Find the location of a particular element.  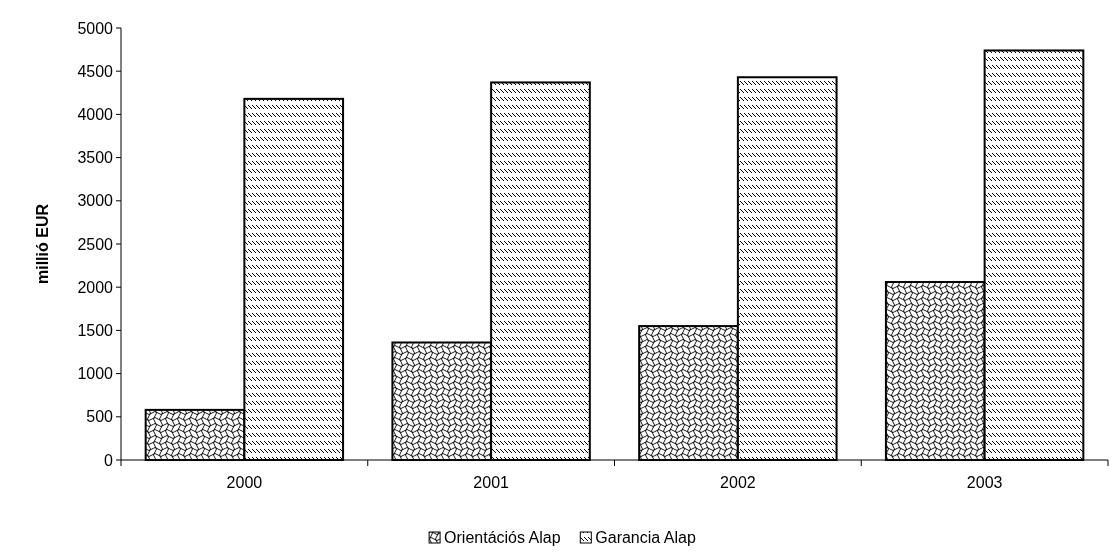

x-tick-label: 2002 is located at coordinates (738, 482).